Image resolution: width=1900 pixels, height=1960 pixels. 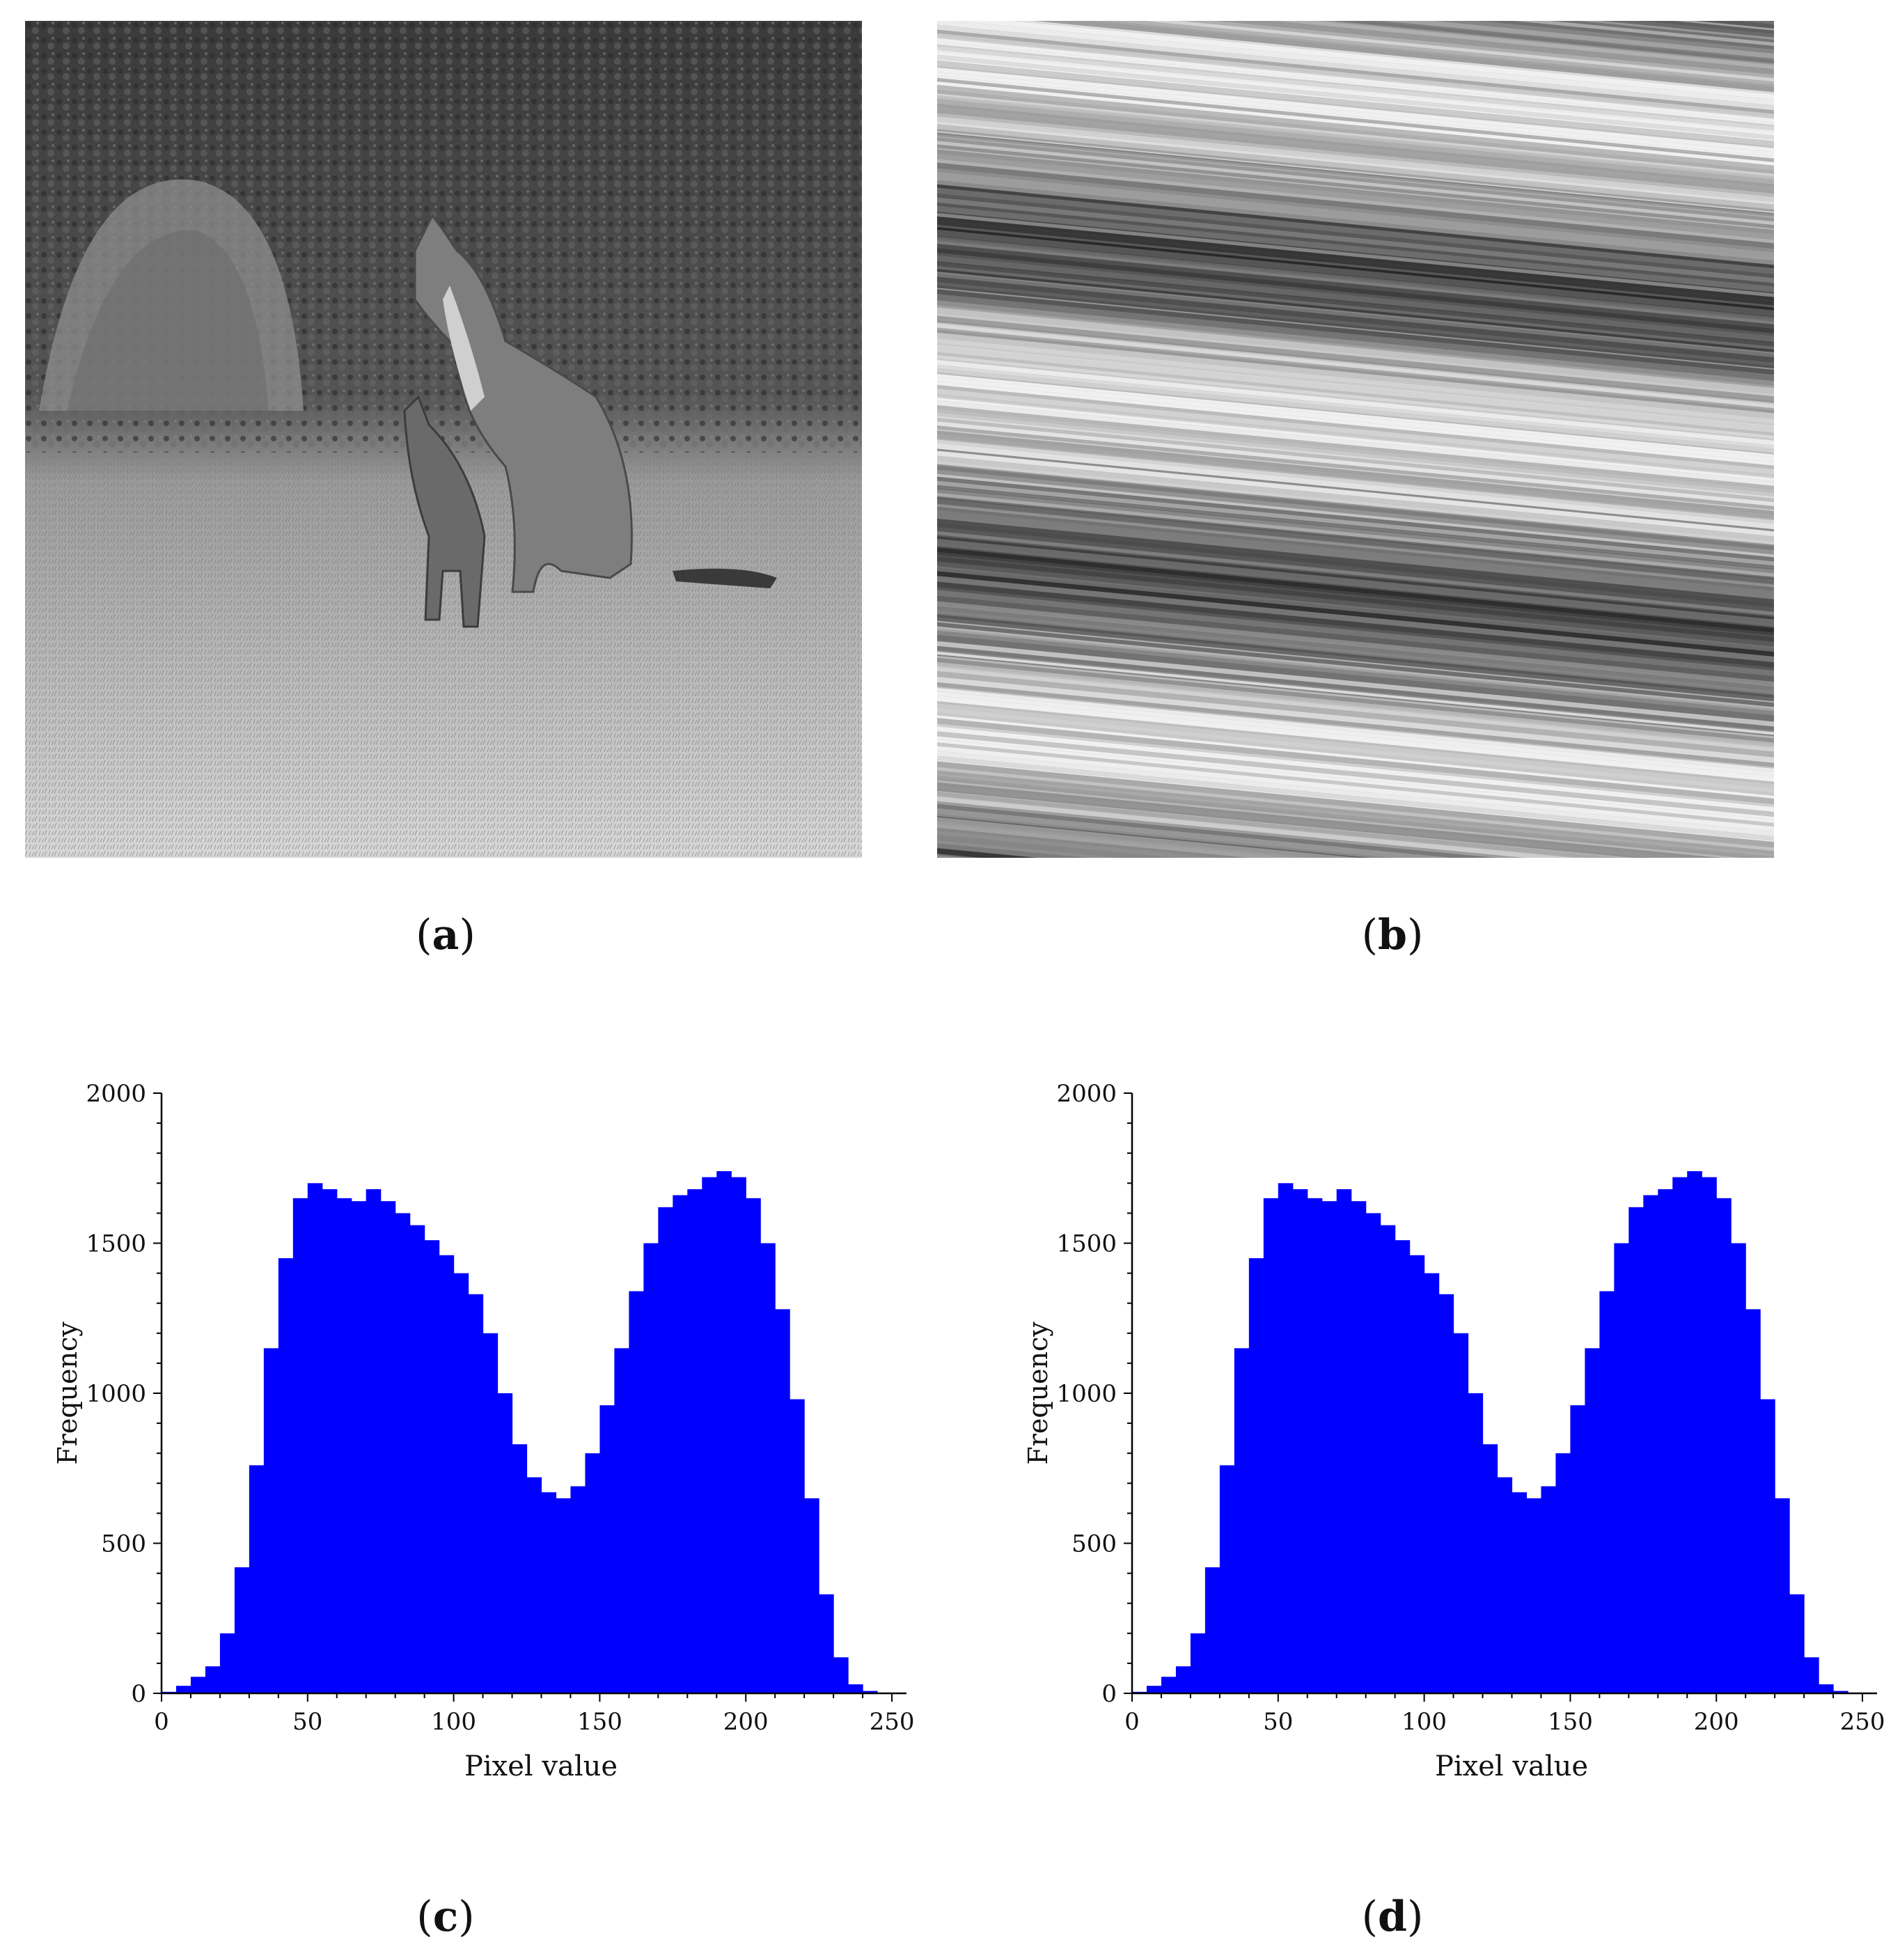 I want to click on x-tick-label: 250, so click(x=892, y=1722).